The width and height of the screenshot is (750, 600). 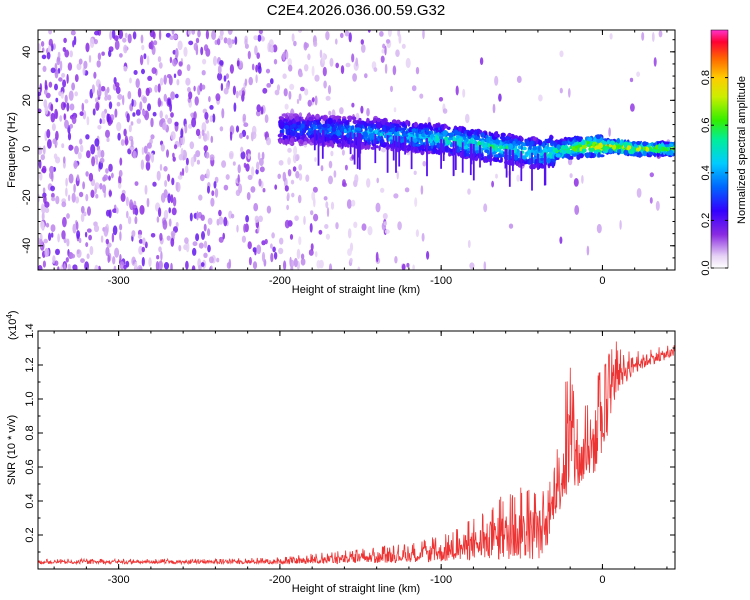 I want to click on snr-y-multiplier: (x104), so click(x=12, y=325).